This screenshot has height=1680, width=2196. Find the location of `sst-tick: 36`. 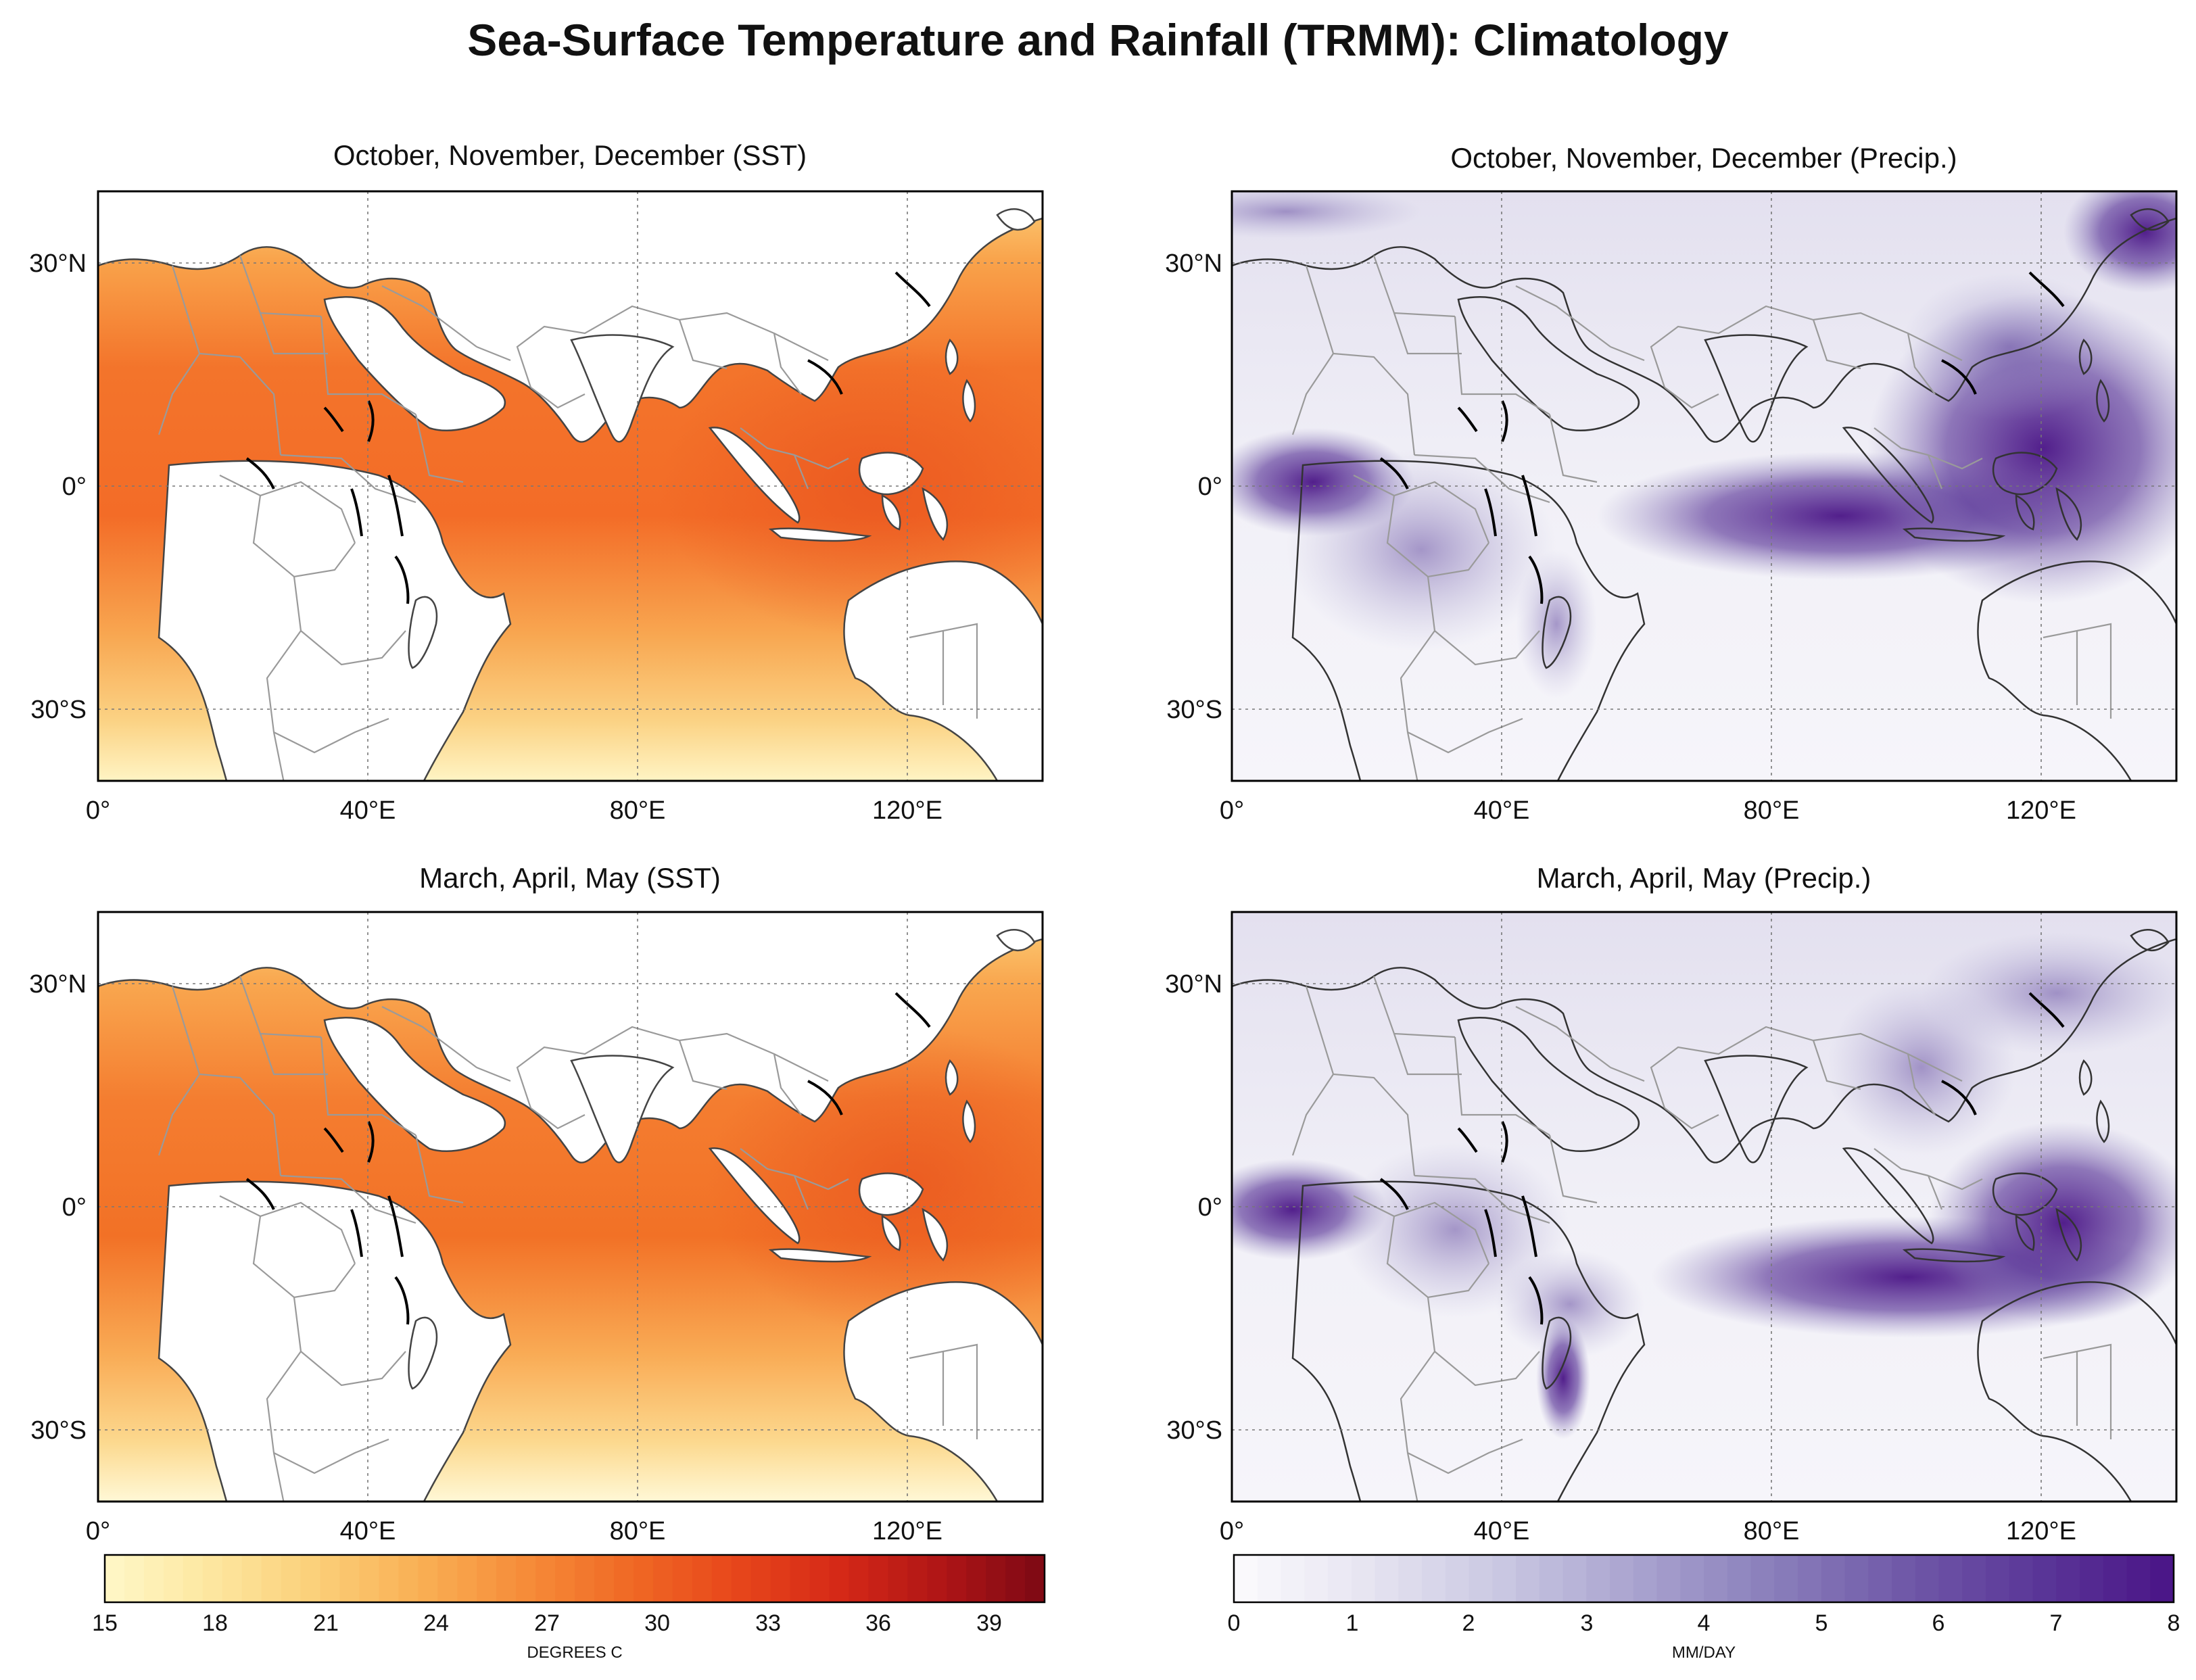

sst-tick: 36 is located at coordinates (878, 1623).